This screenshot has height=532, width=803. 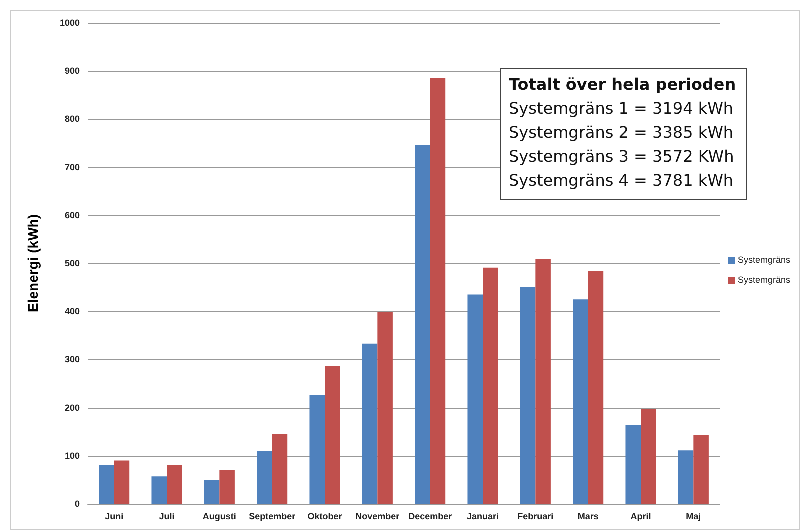 I want to click on y-tick-label: 1000, so click(x=70, y=23).